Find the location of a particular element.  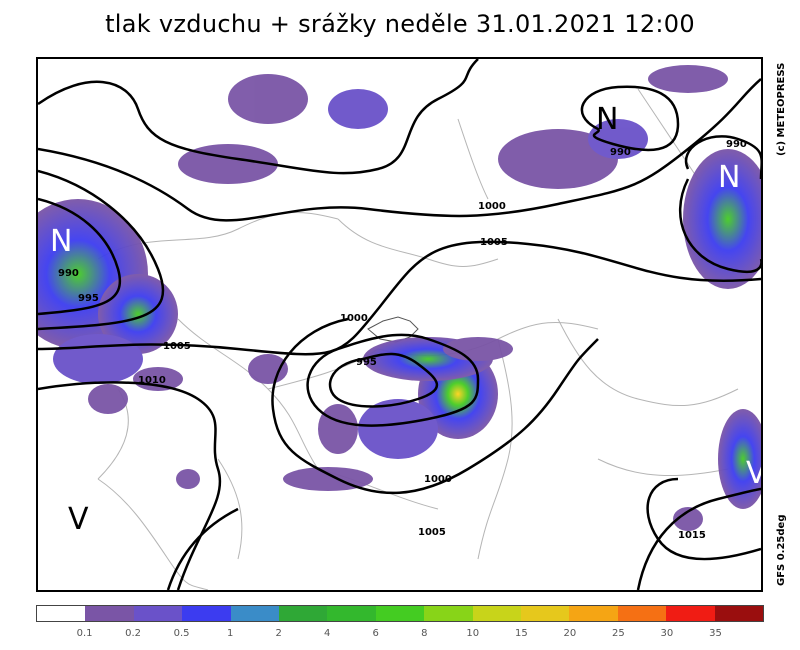

legend-ticks: 0.1 0.2 0.5 1 2 4 6 8 10 15 20 25 30 35 is located at coordinates (400, 635).